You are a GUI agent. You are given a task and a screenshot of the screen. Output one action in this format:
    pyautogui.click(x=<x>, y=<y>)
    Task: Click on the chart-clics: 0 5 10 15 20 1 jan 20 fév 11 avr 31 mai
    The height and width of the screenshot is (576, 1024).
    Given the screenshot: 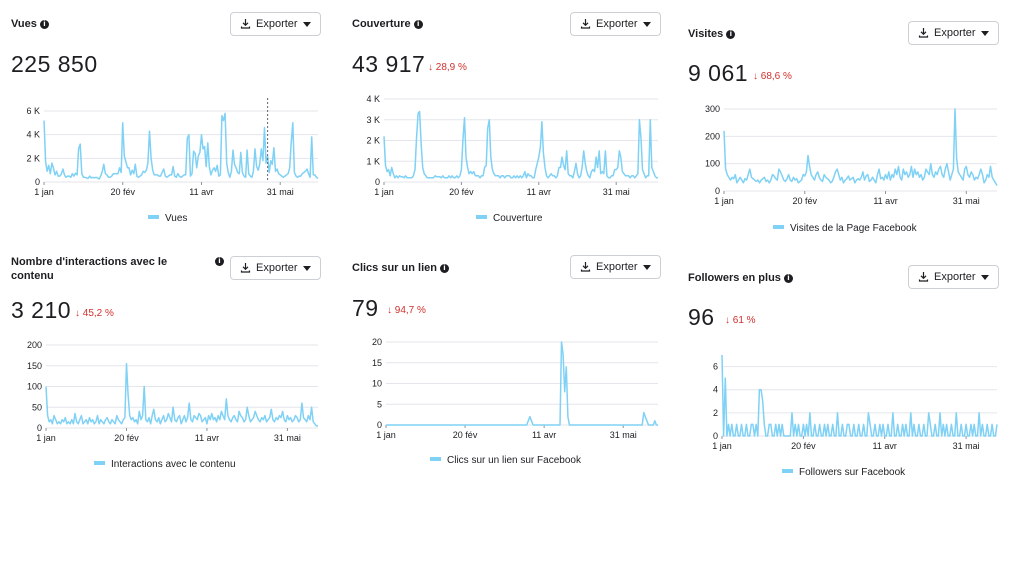 What is the action you would take?
    pyautogui.click(x=515, y=388)
    